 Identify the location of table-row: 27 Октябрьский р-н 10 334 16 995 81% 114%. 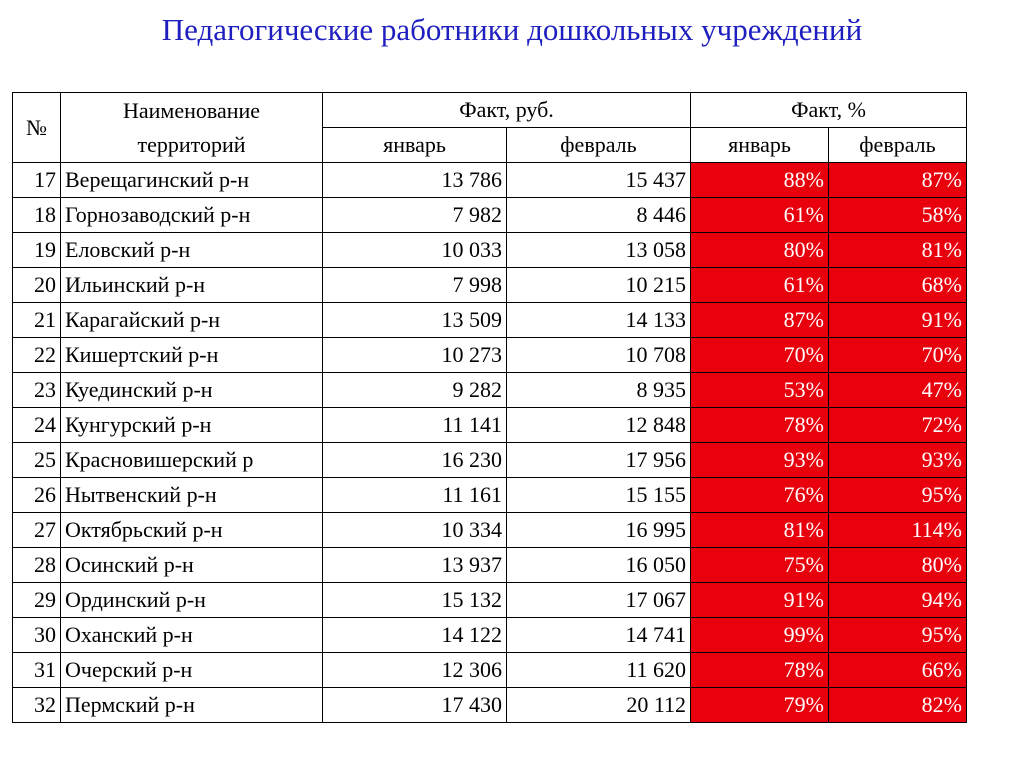
(489, 530).